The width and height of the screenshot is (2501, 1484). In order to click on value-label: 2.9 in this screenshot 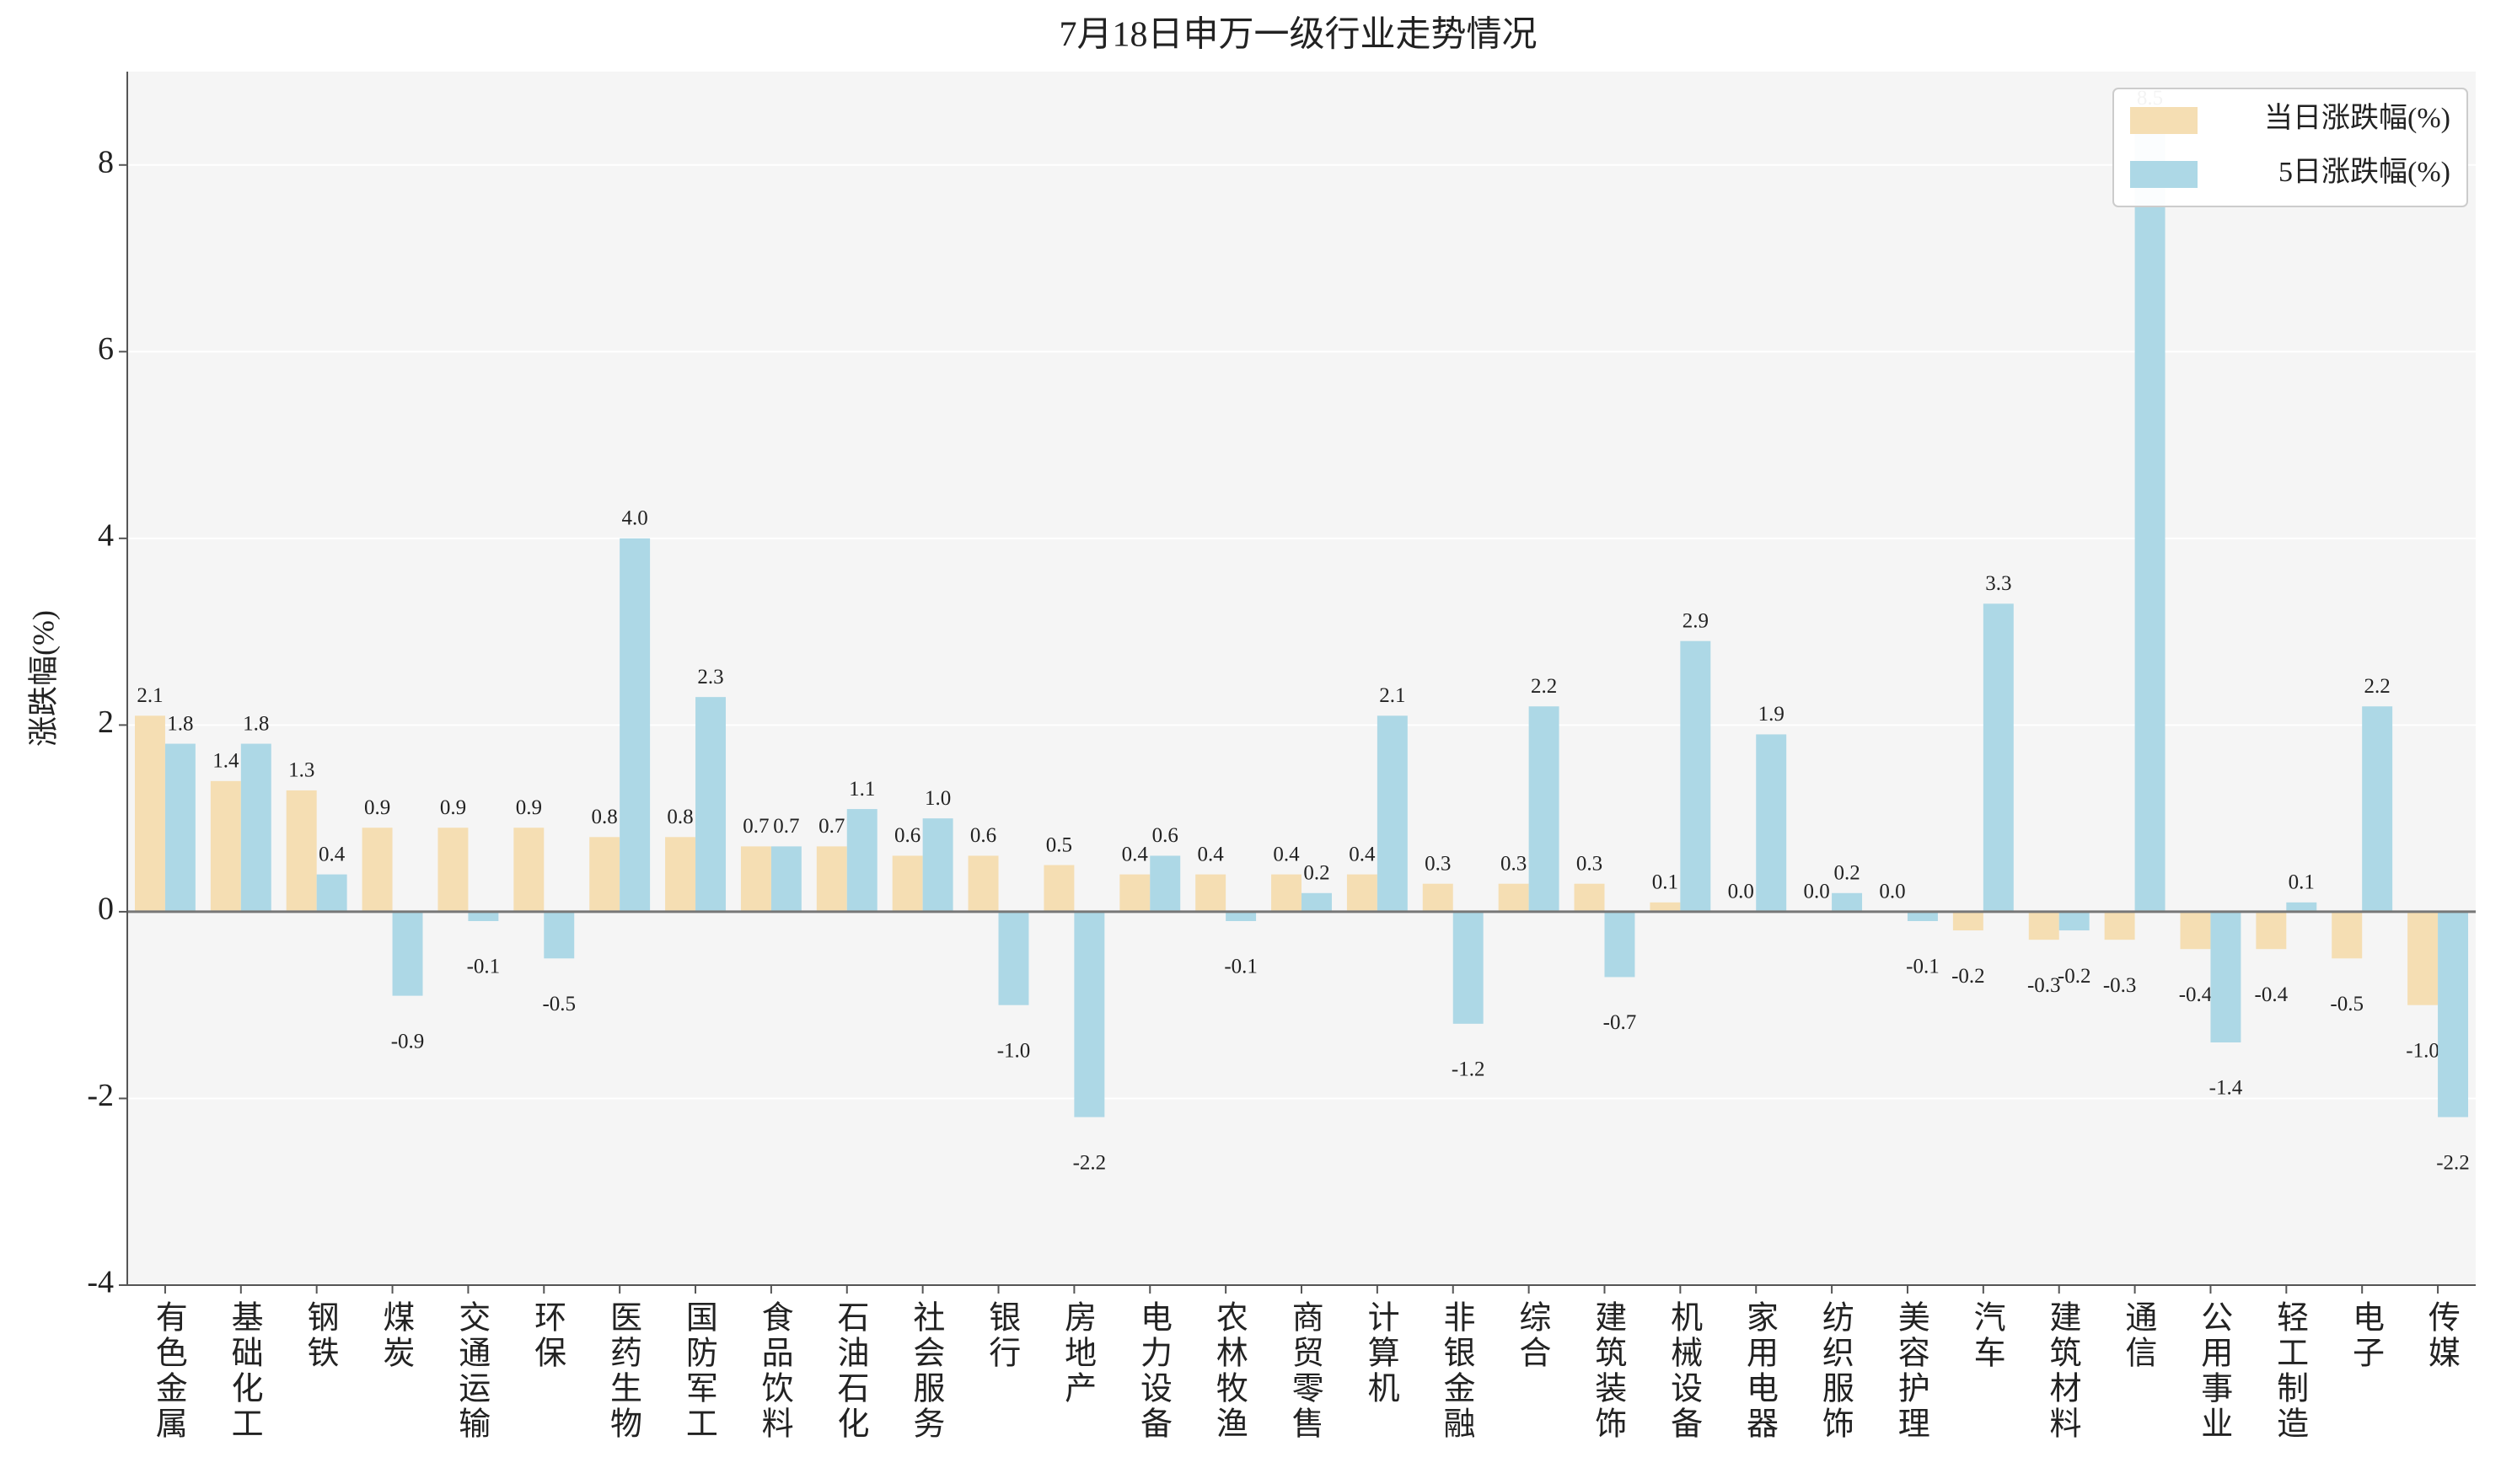, I will do `click(1696, 620)`.